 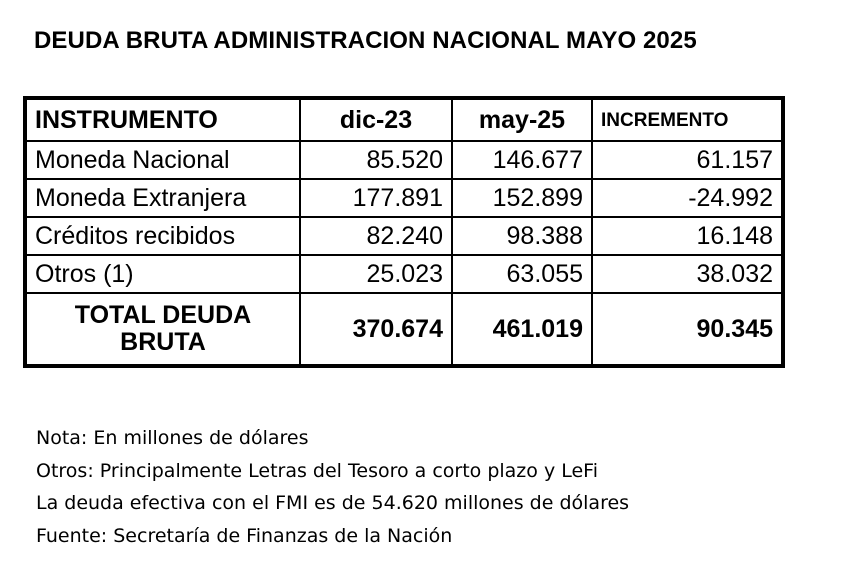 What do you see at coordinates (522, 120) in the screenshot?
I see `header-may-25: may-25` at bounding box center [522, 120].